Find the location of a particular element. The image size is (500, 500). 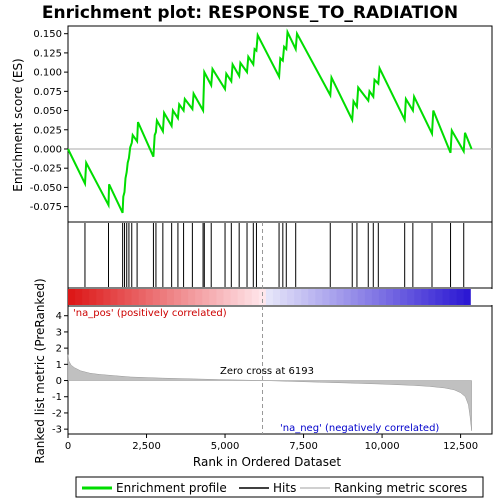

legend-frame is located at coordinates (279, 487).